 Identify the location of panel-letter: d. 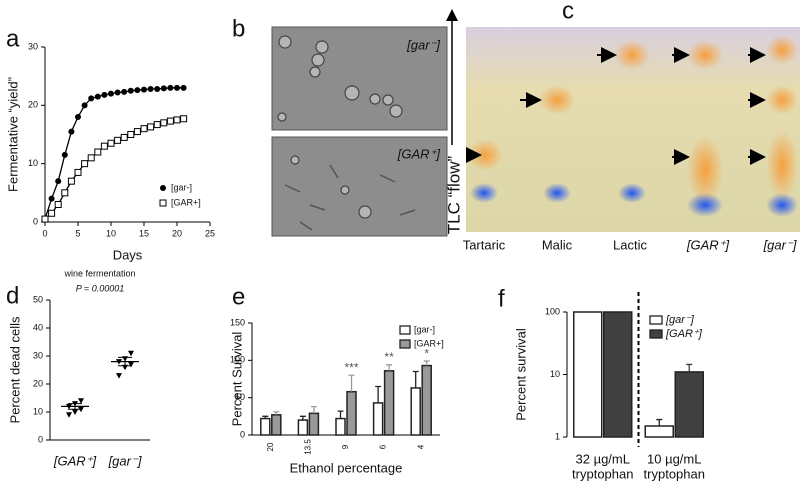
(12, 295).